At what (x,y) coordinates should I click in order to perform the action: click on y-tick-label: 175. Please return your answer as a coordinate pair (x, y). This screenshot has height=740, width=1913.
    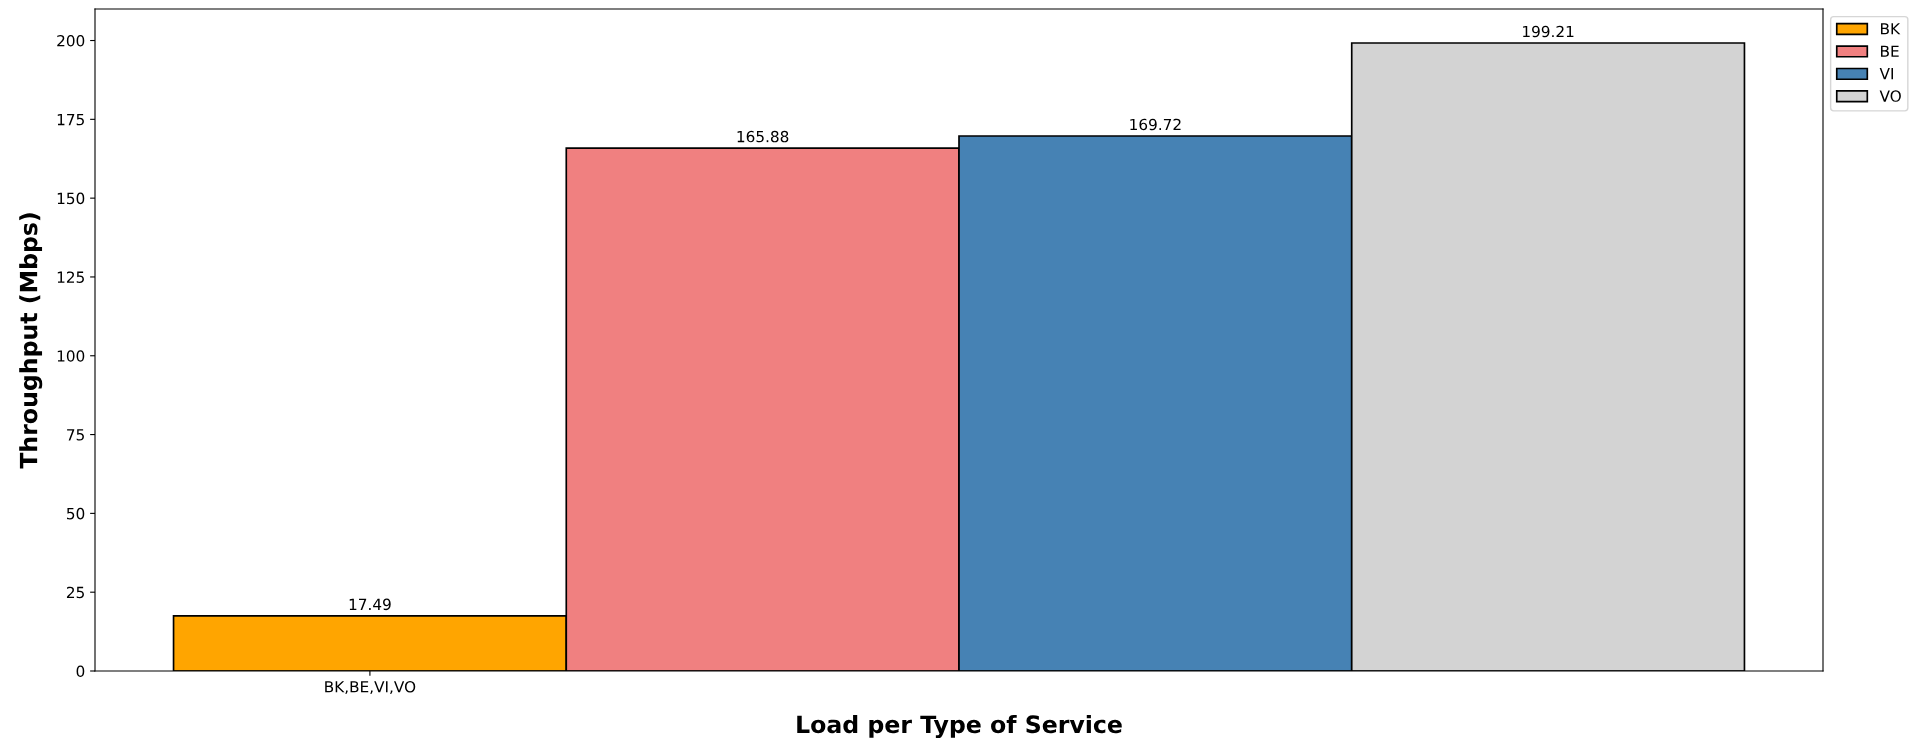
    Looking at the image, I should click on (70, 120).